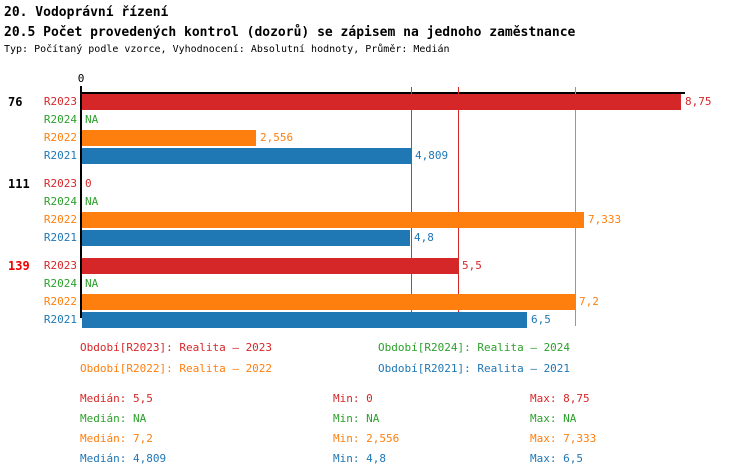 The image size is (750, 476). What do you see at coordinates (81, 202) in the screenshot?
I see `y-axis-line` at bounding box center [81, 202].